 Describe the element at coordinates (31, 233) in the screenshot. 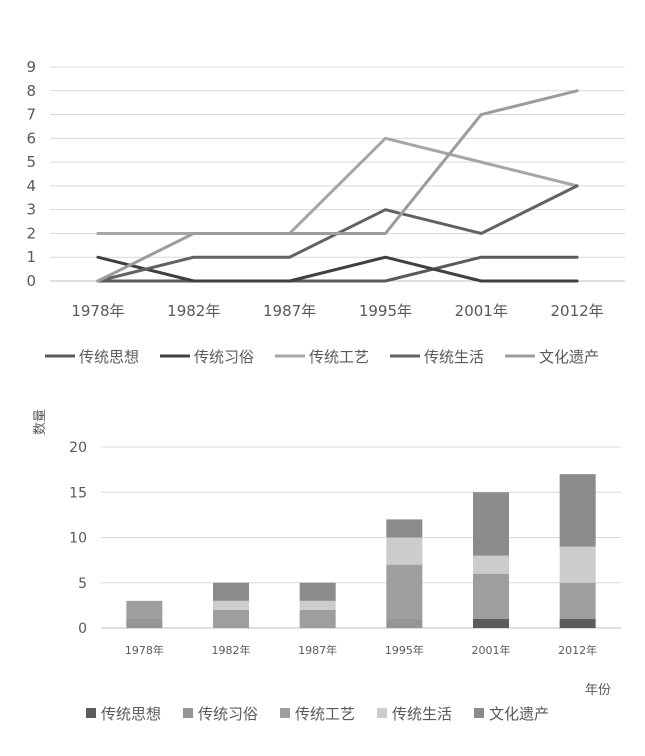

I see `y-tick-label: 2` at that location.